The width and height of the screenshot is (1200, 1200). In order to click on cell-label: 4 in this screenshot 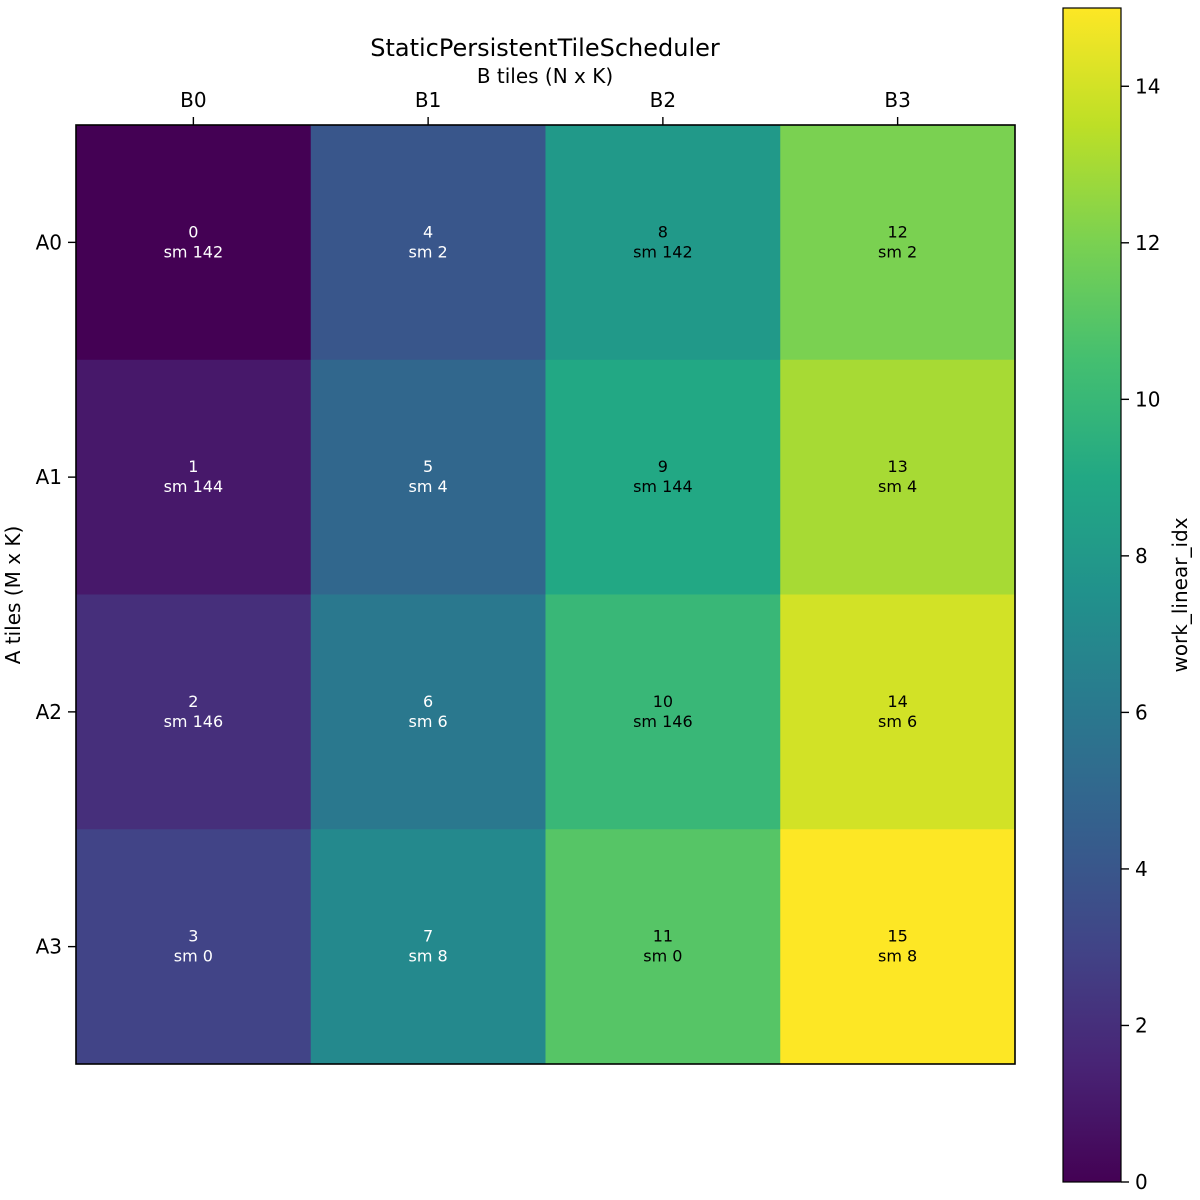, I will do `click(428, 231)`.